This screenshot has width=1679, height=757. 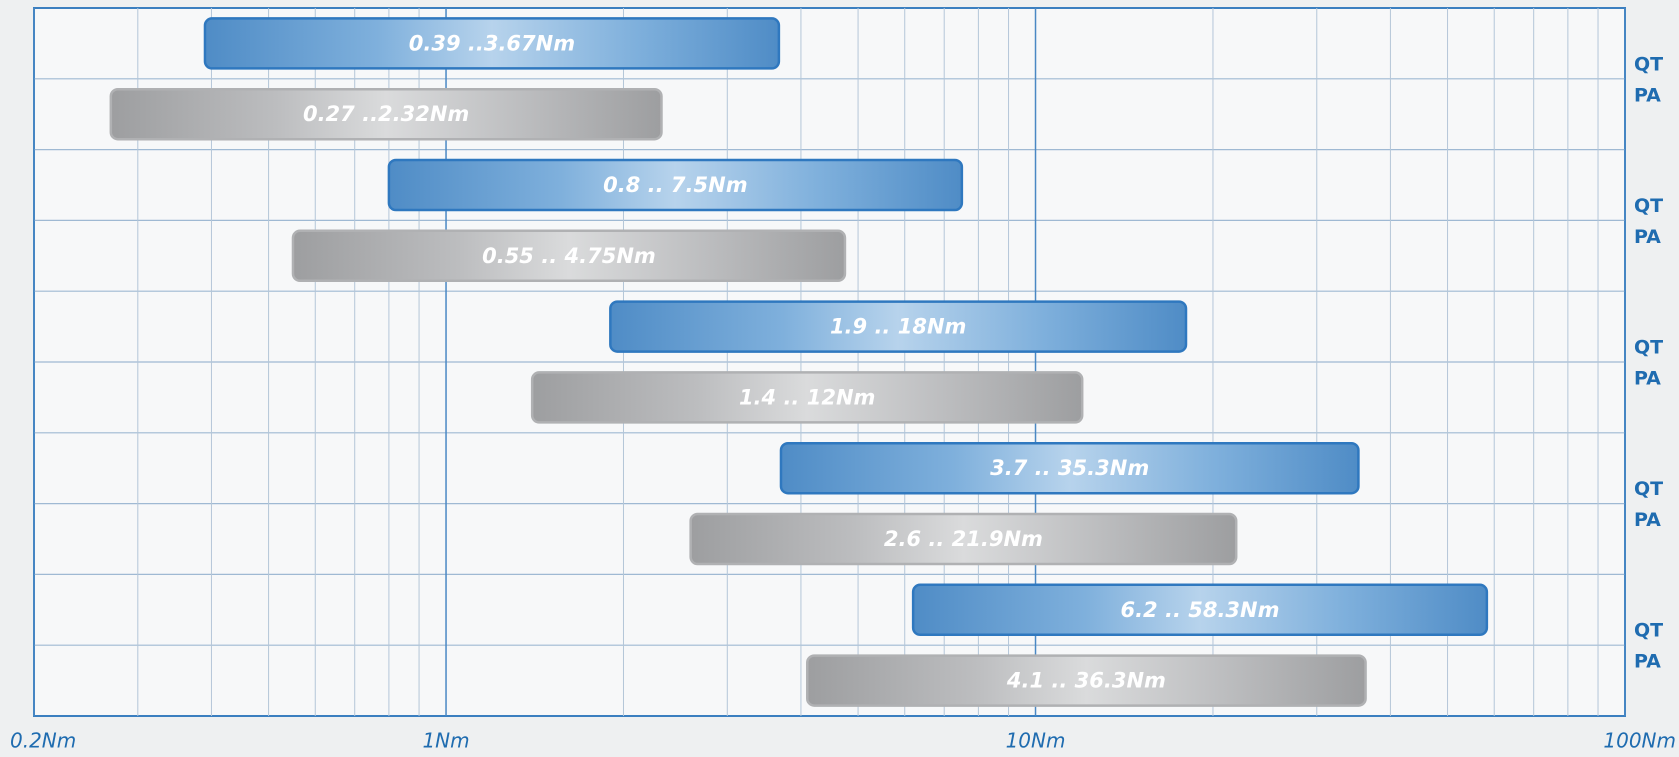 I want to click on bar-label: 0.55 .. 4.75Nm, so click(x=569, y=256).